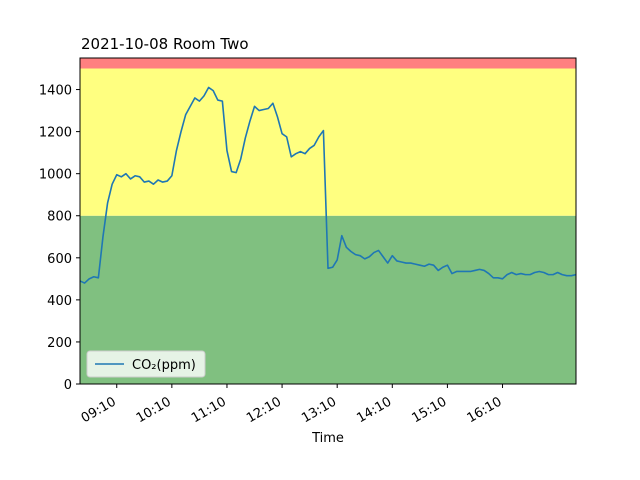  What do you see at coordinates (292, 405) in the screenshot?
I see `x-axis: 09:10 10:10 11:10 12:10 13:10 14:10 15:10 16:10` at bounding box center [292, 405].